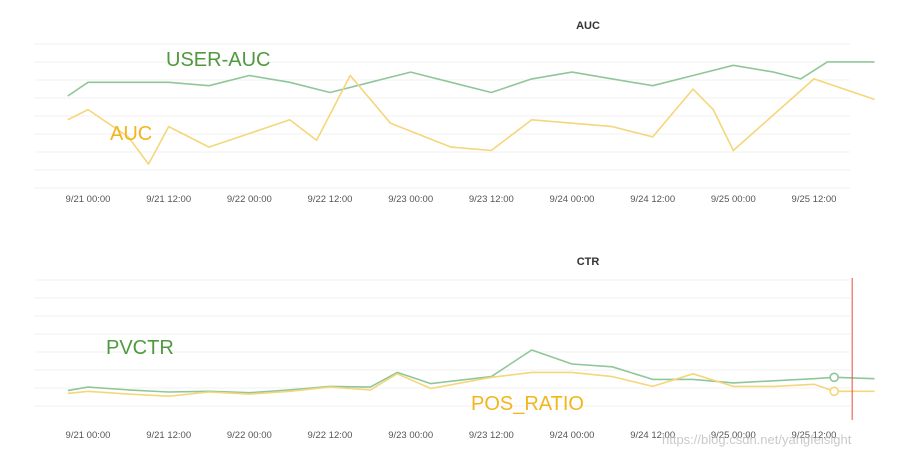  What do you see at coordinates (834, 391) in the screenshot?
I see `hover-point-pos_ratio` at bounding box center [834, 391].